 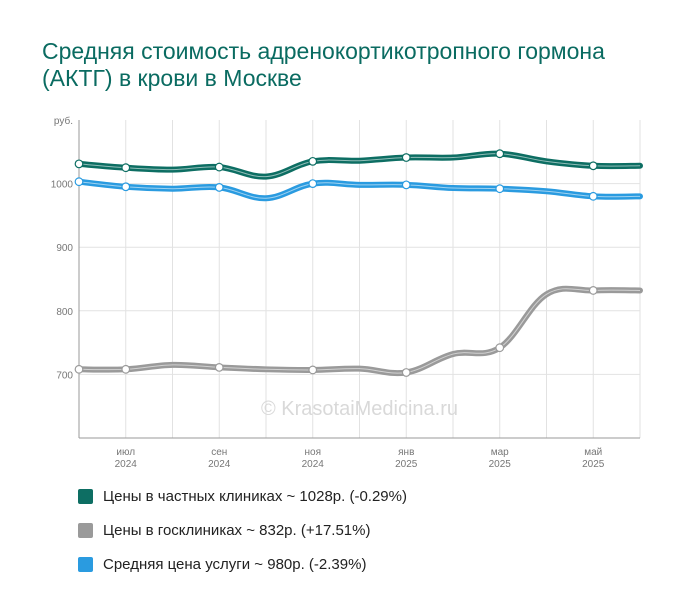 What do you see at coordinates (359, 409) in the screenshot?
I see `watermark: © KrasotaiMedicina.ru` at bounding box center [359, 409].